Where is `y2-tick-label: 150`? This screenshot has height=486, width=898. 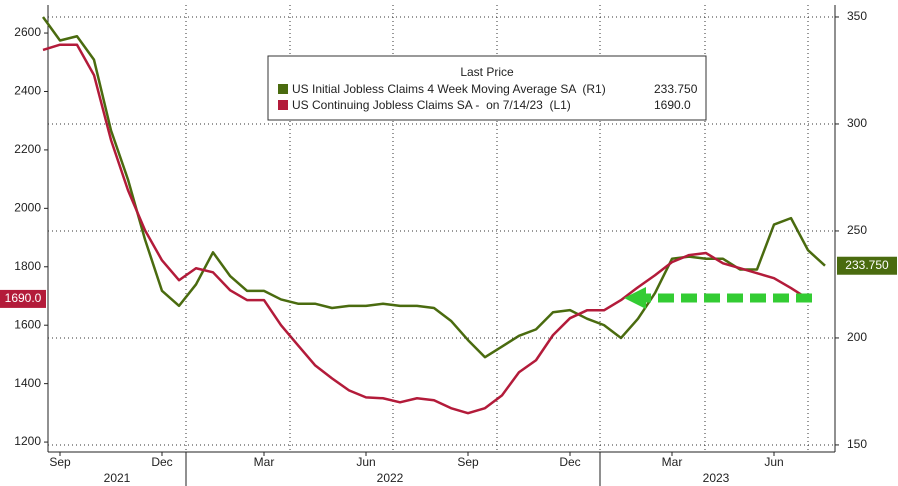
y2-tick-label: 150 is located at coordinates (857, 444).